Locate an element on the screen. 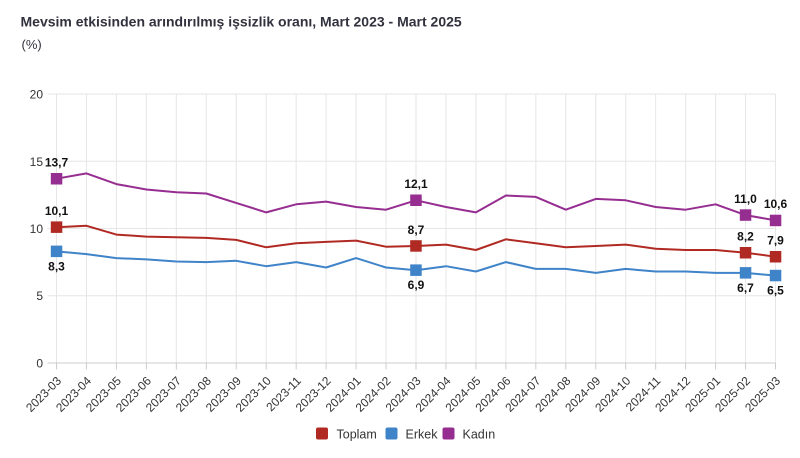 The height and width of the screenshot is (458, 800). svg-text: 6,9 is located at coordinates (416, 285).